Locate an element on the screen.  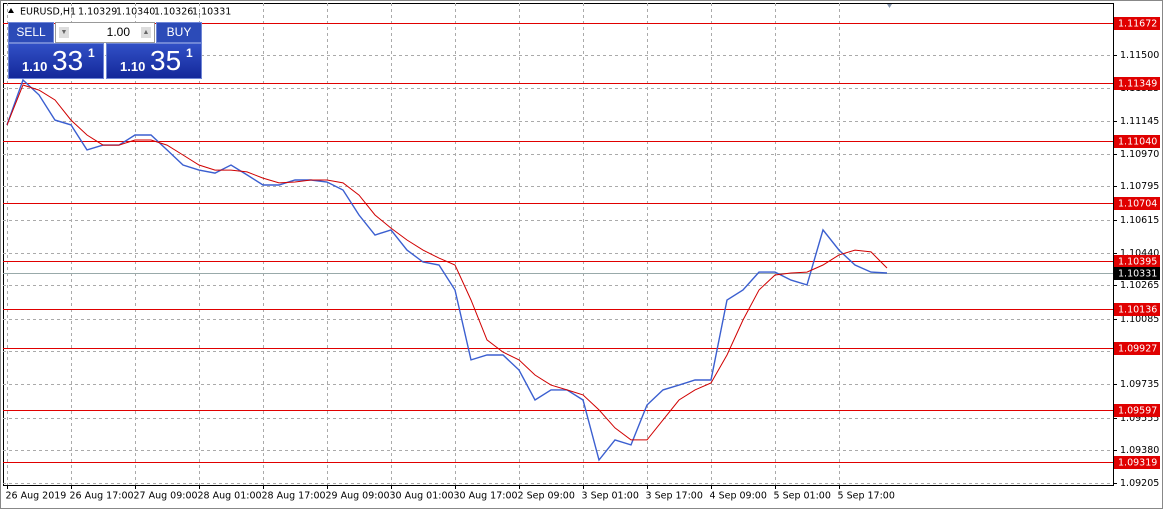
x-tick-label: 26 Aug 2019 is located at coordinates (36, 496).